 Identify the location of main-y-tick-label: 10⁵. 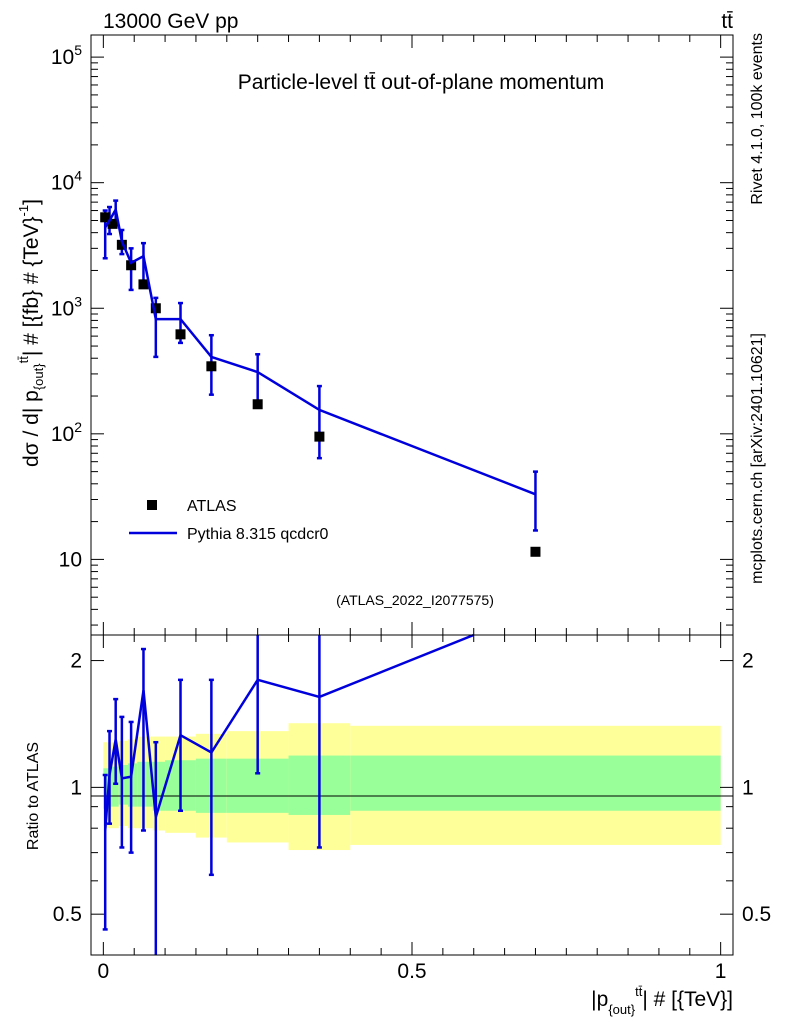
(66, 55).